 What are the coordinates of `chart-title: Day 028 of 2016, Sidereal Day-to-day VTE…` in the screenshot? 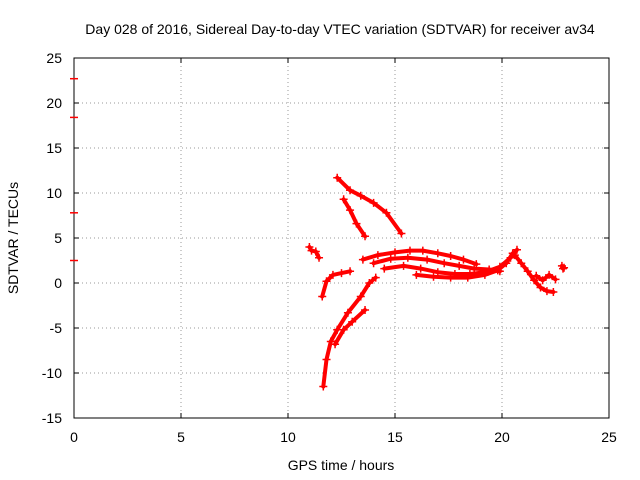 It's located at (340, 29).